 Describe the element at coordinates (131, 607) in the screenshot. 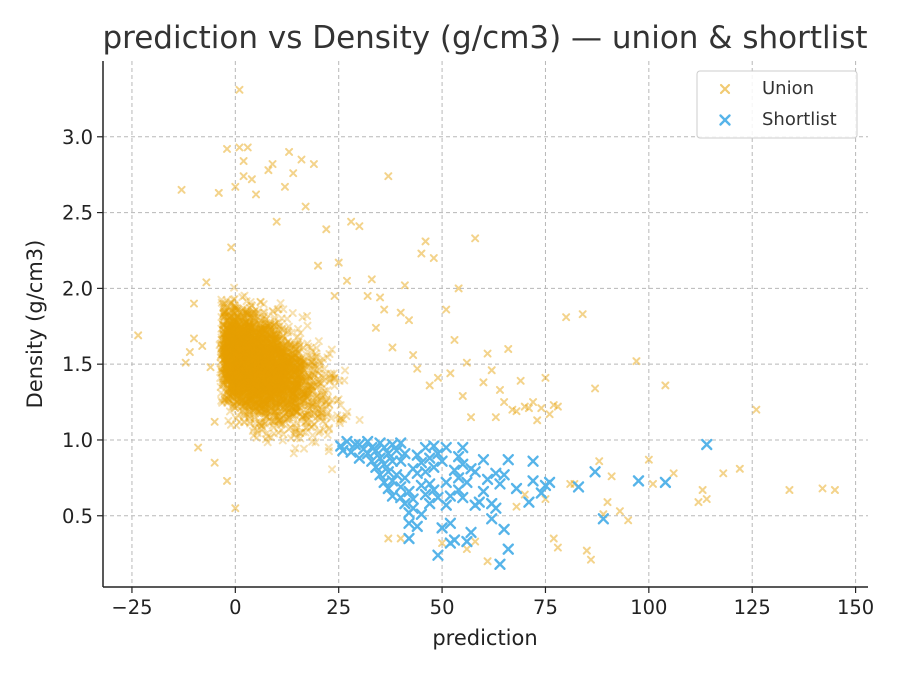

I see `x-tick-label: −25` at that location.